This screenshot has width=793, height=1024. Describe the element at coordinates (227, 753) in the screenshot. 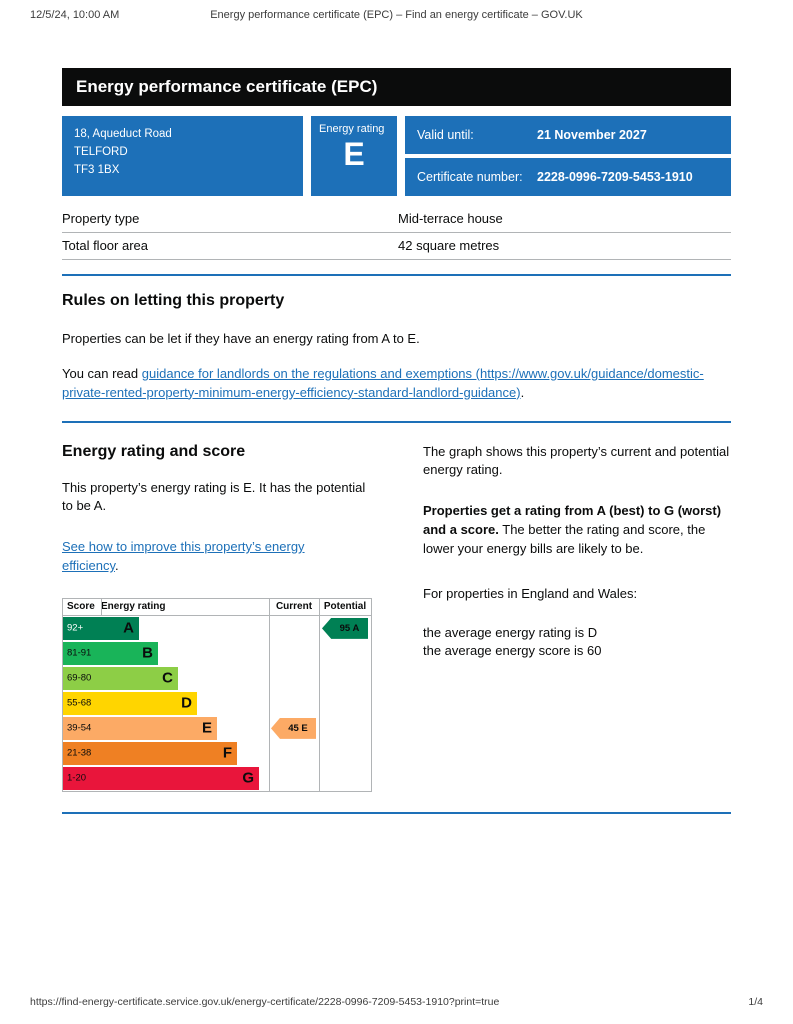

I see `epc-band-letter: F` at that location.